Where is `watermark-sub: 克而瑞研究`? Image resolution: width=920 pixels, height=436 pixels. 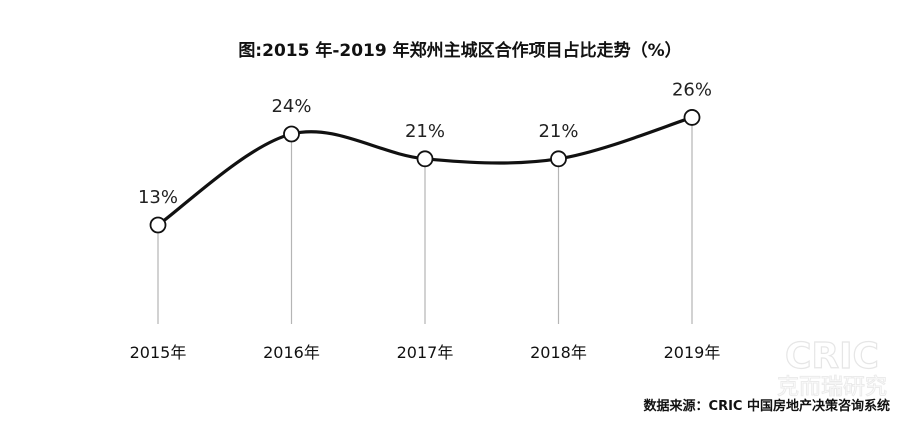
watermark-sub: 克而瑞研究 is located at coordinates (832, 387).